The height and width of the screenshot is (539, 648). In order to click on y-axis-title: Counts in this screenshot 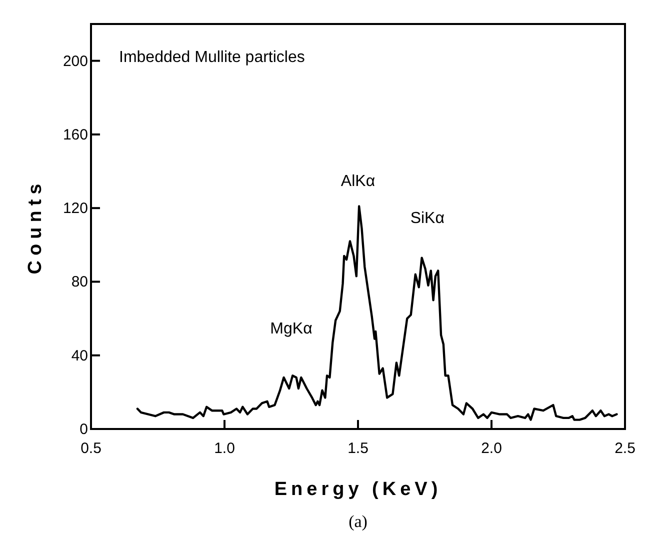, I will do `click(35, 226)`.